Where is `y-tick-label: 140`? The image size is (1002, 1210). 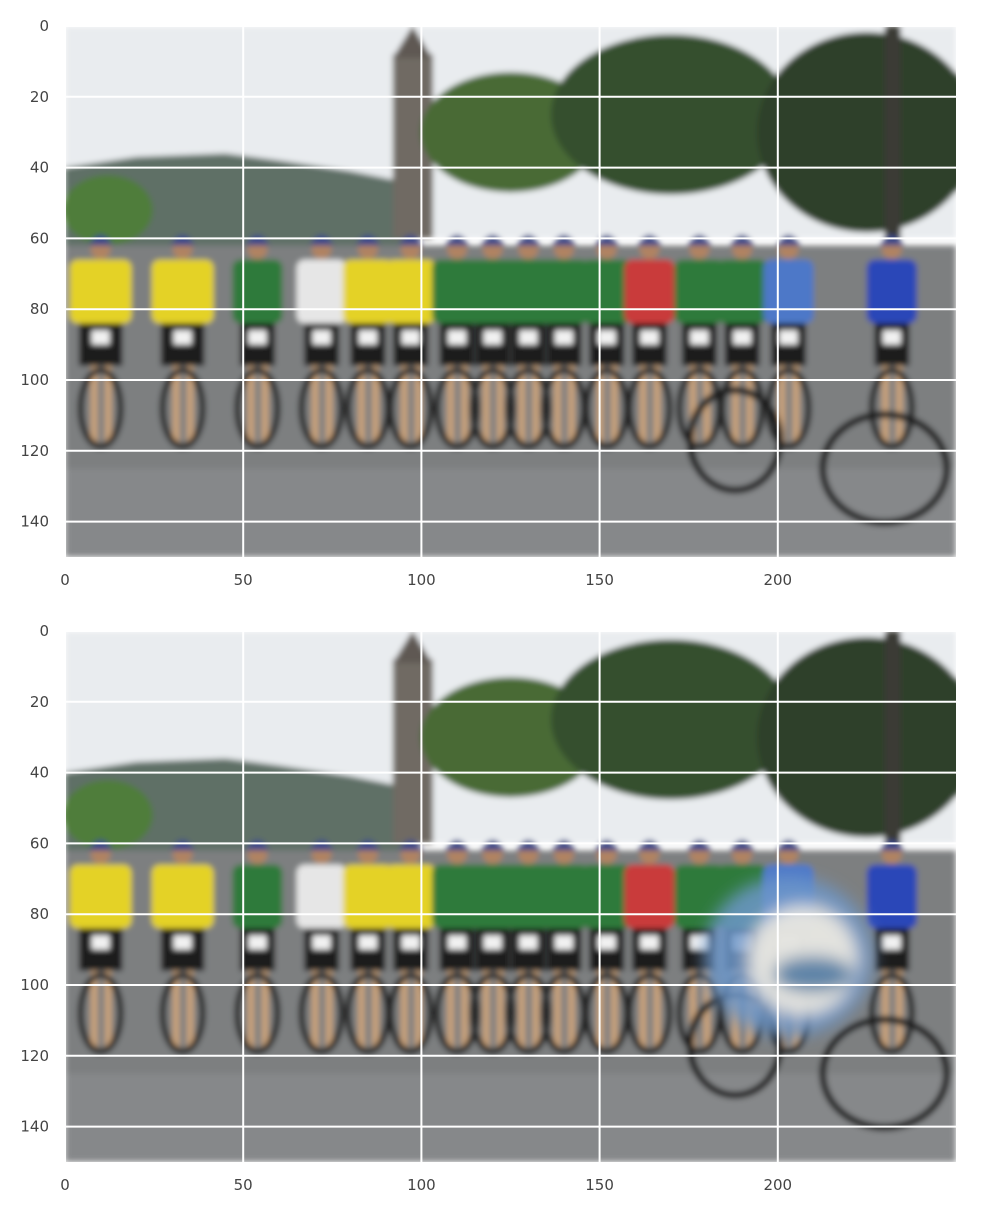 y-tick-label: 140 is located at coordinates (34, 1127).